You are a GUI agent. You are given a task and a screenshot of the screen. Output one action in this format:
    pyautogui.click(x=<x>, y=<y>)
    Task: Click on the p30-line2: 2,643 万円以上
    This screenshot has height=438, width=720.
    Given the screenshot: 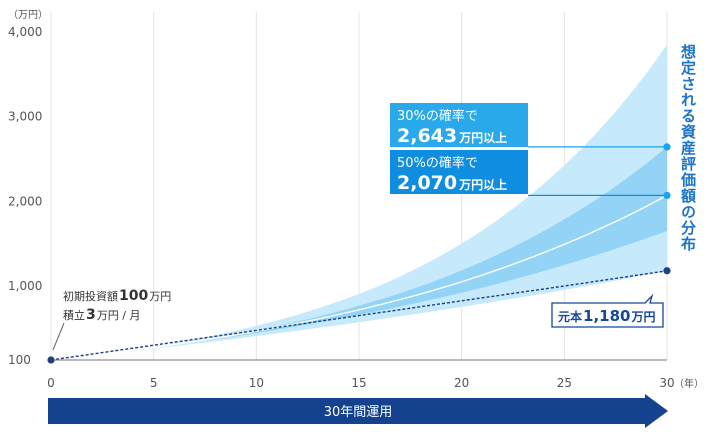 What is the action you would take?
    pyautogui.click(x=452, y=136)
    